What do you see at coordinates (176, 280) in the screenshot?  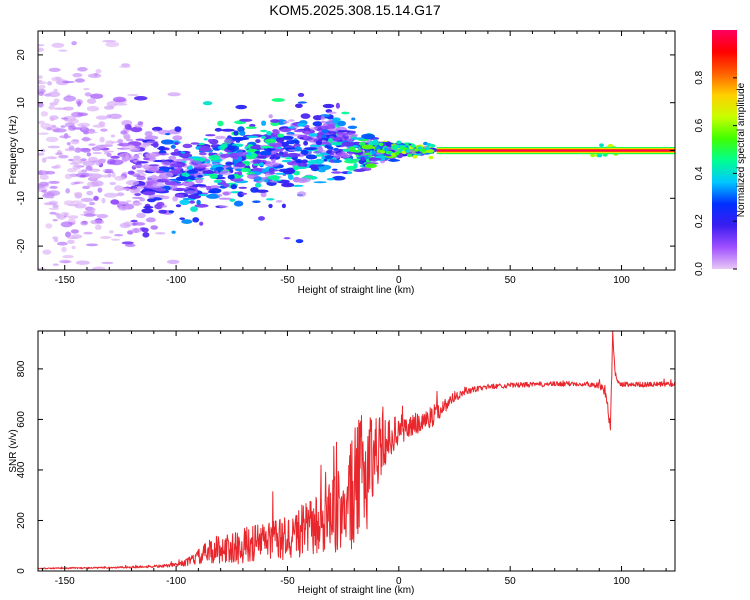 I see `spectrogram-x-tick-label: -100` at bounding box center [176, 280].